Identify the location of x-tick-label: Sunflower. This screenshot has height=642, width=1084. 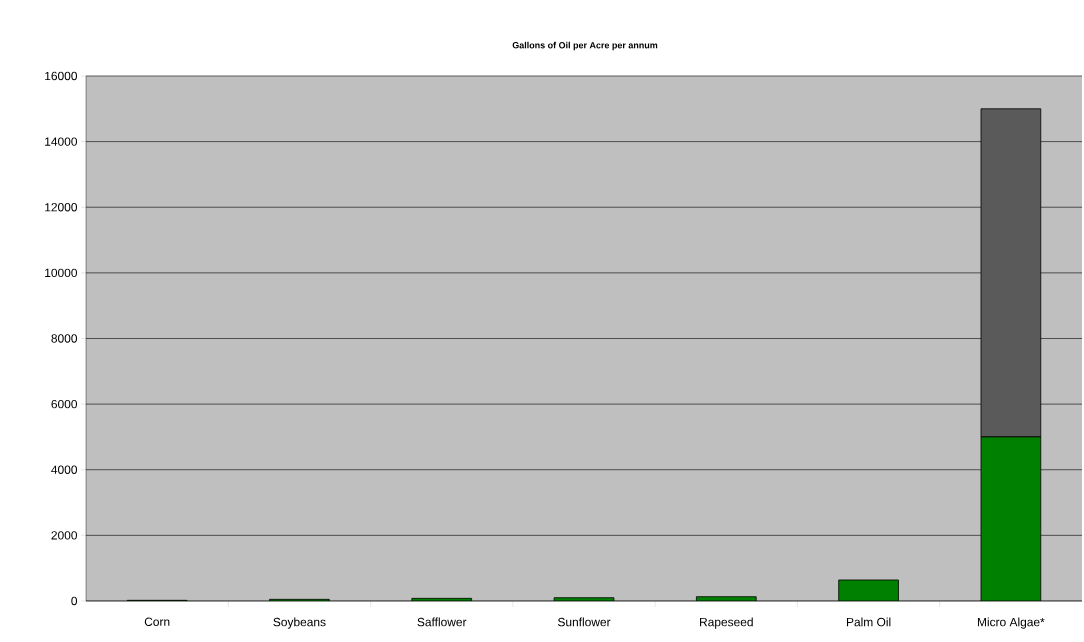
(584, 622).